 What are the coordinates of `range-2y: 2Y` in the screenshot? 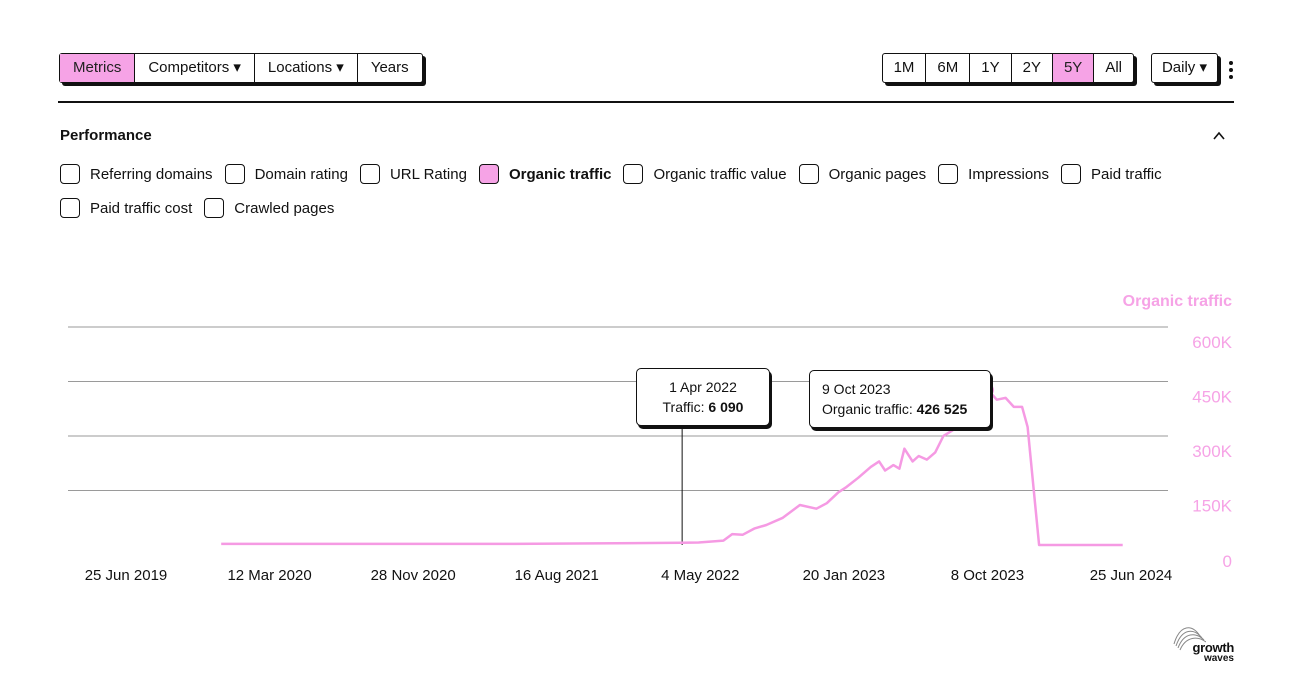 It's located at (1032, 68).